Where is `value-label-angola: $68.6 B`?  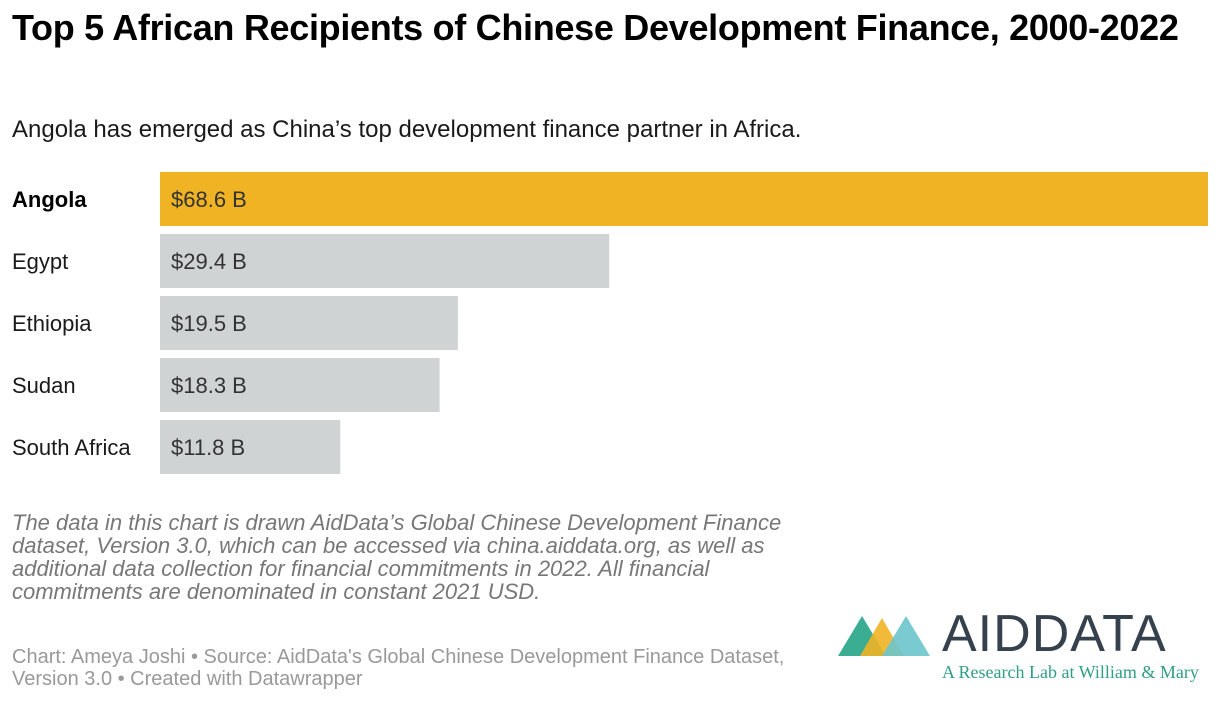
value-label-angola: $68.6 B is located at coordinates (209, 199).